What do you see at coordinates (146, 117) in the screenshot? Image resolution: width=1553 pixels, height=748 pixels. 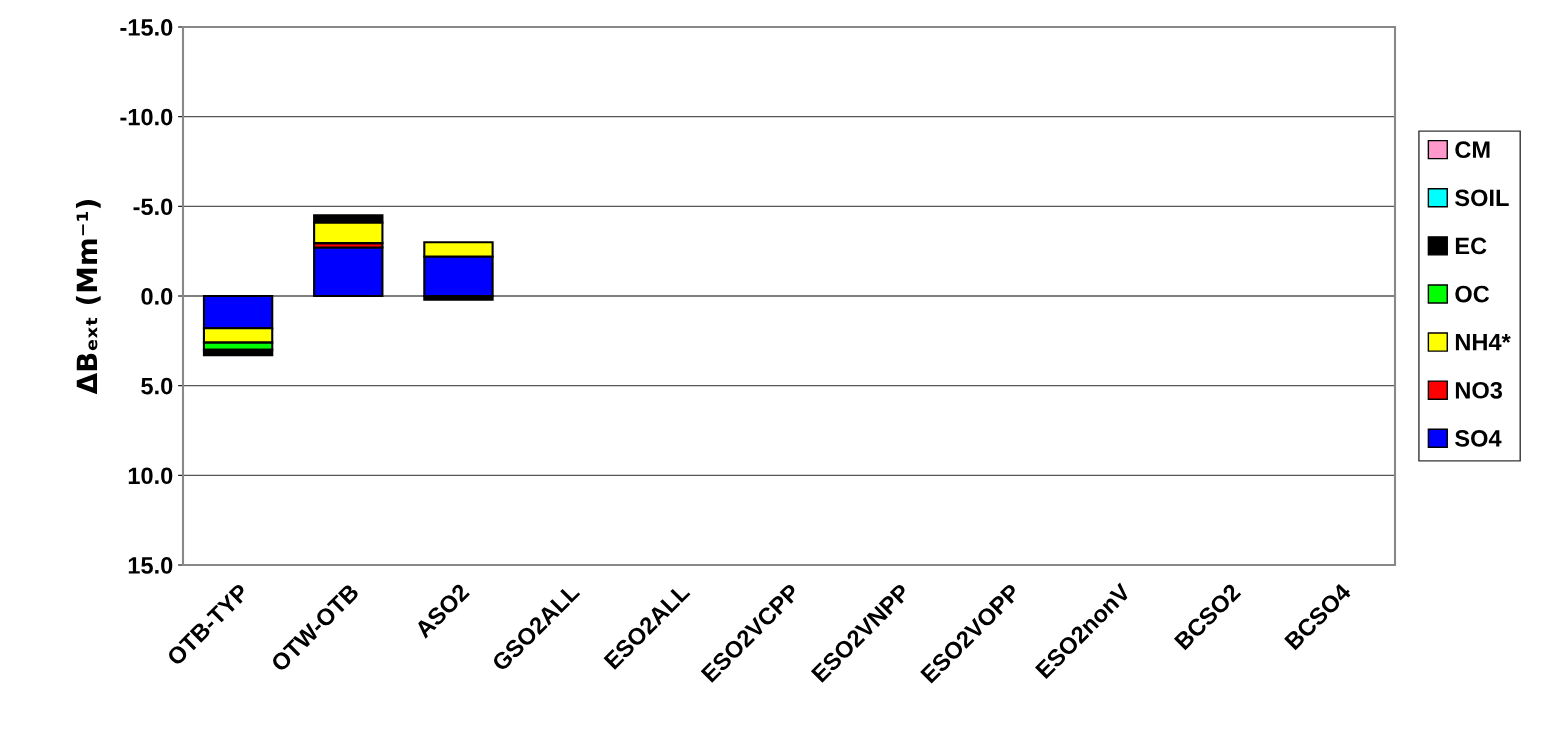 I see `y-tick-label: -10.0` at bounding box center [146, 117].